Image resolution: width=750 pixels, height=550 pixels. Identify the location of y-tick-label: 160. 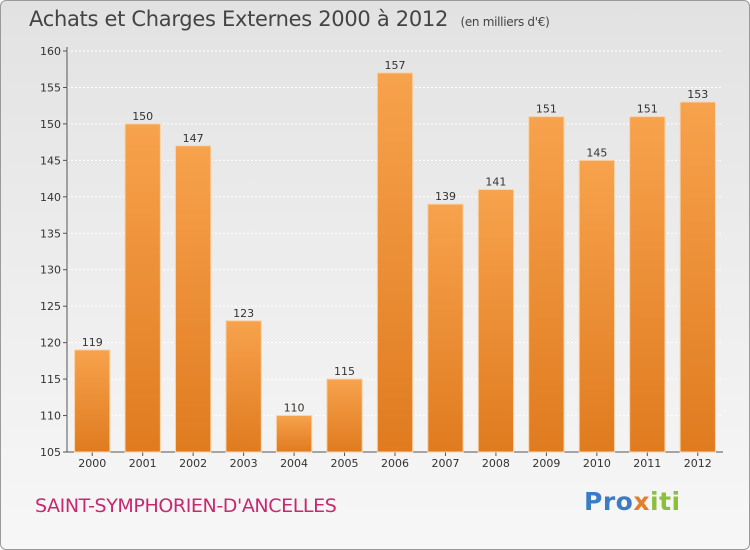
(50, 51).